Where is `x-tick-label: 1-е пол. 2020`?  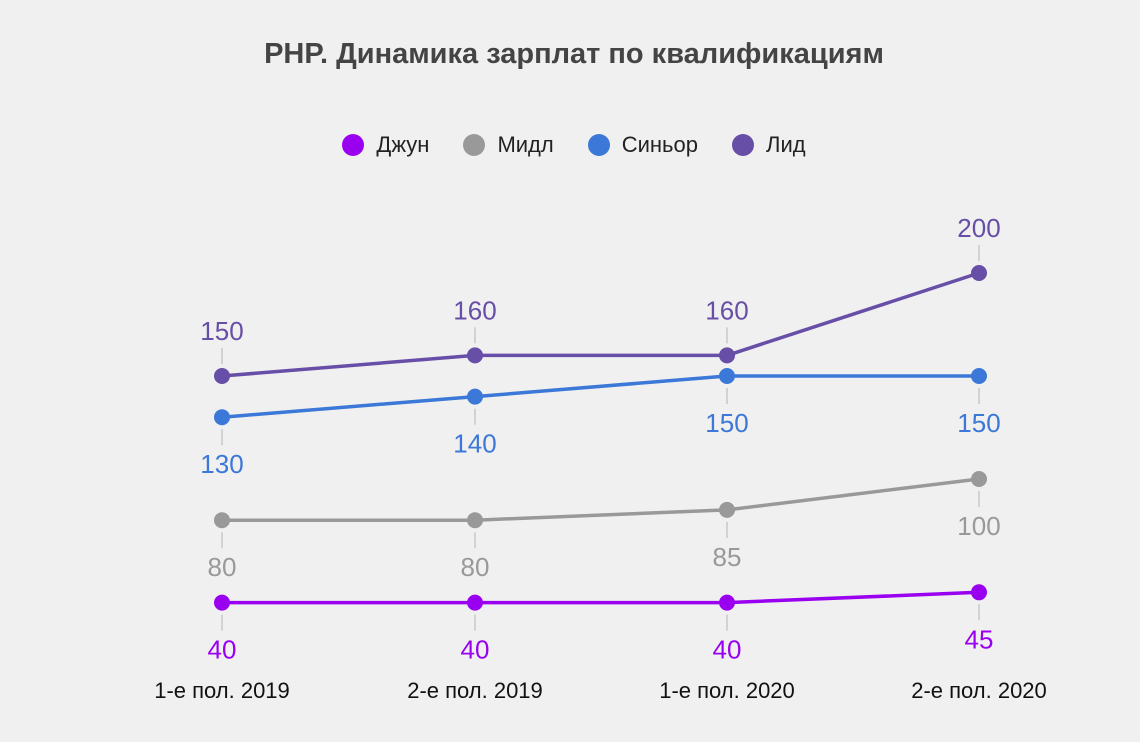
x-tick-label: 1-е пол. 2020 is located at coordinates (727, 690).